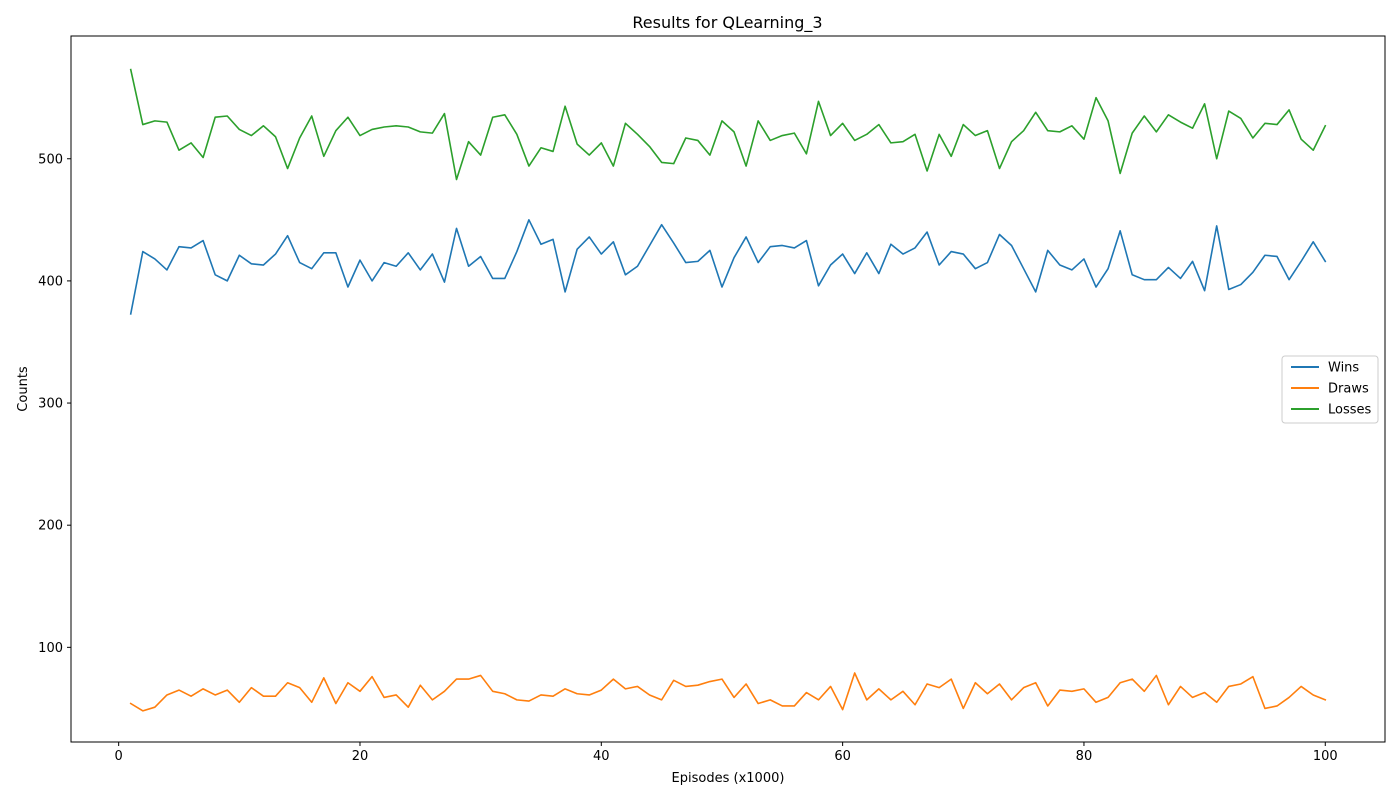 This screenshot has height=804, width=1400. What do you see at coordinates (842, 756) in the screenshot?
I see `x-tick-label: 60` at bounding box center [842, 756].